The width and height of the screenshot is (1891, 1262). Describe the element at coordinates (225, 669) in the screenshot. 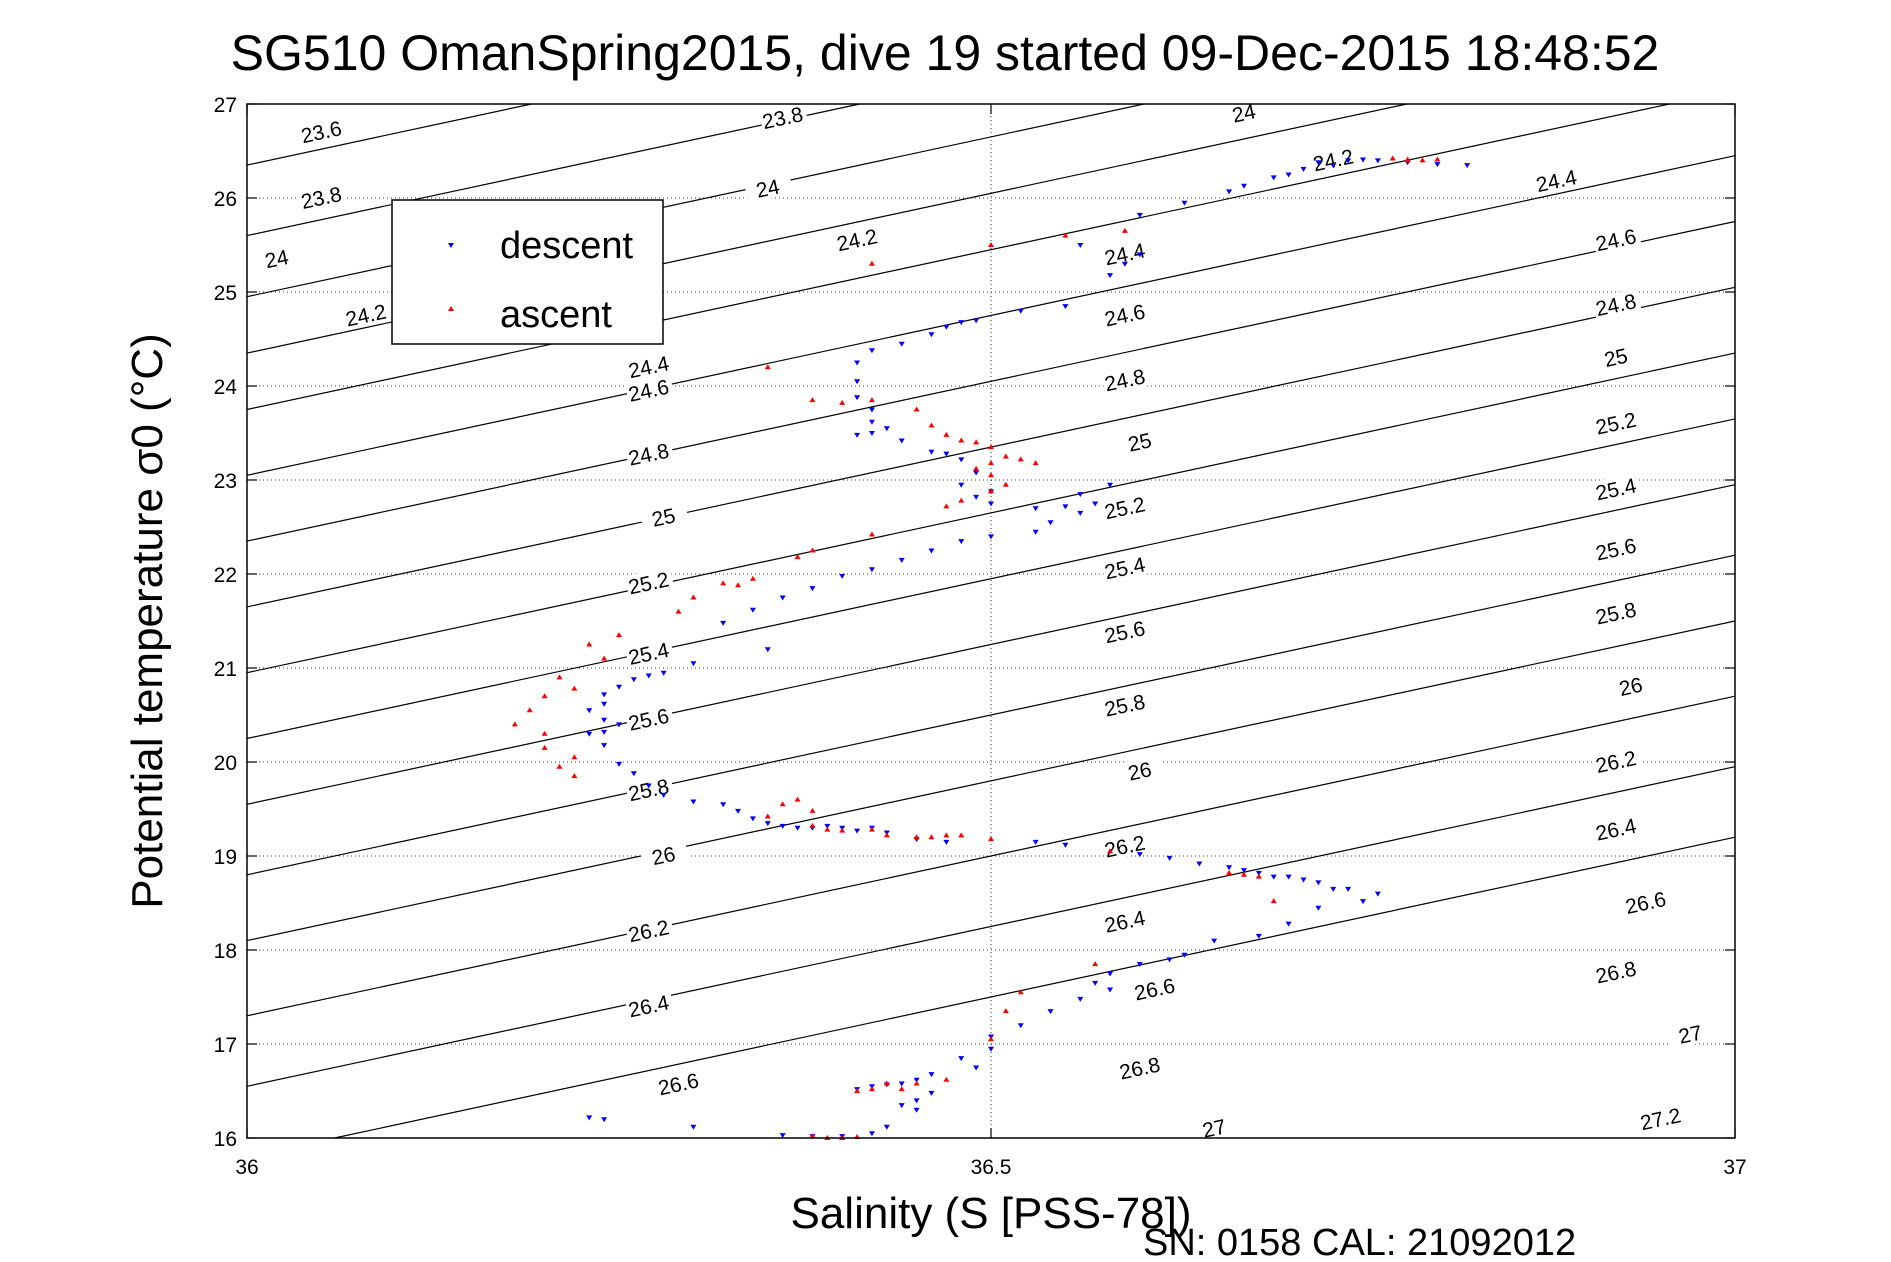

I see `y-tick-label: 21` at that location.